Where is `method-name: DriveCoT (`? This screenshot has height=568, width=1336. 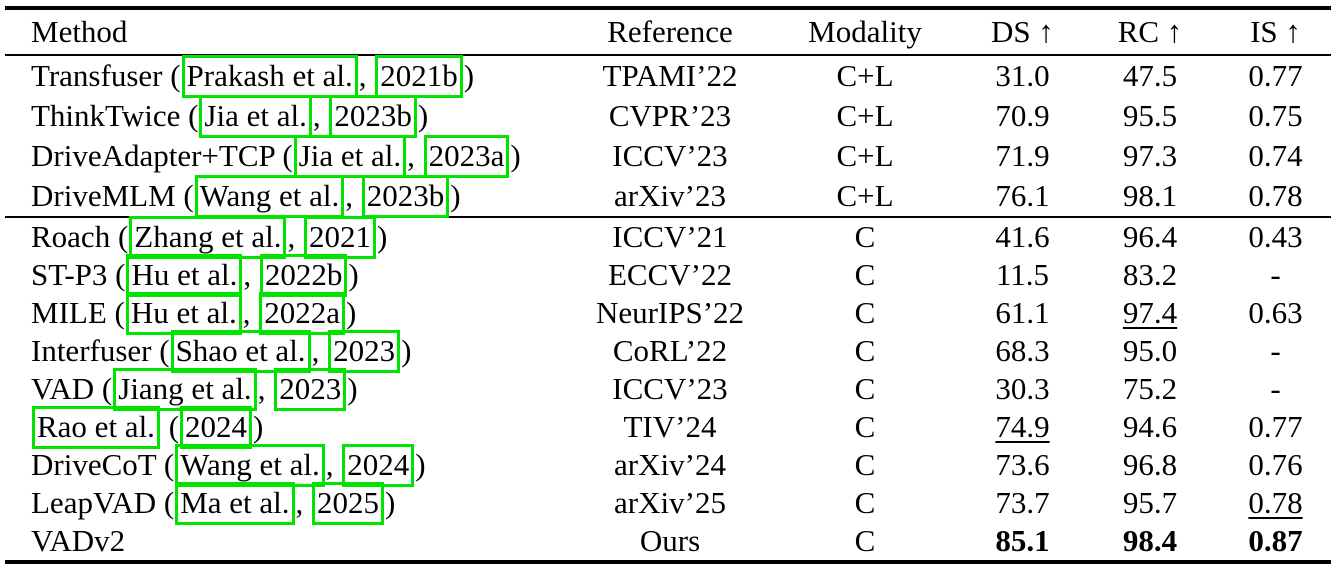
method-name: DriveCoT ( is located at coordinates (103, 464).